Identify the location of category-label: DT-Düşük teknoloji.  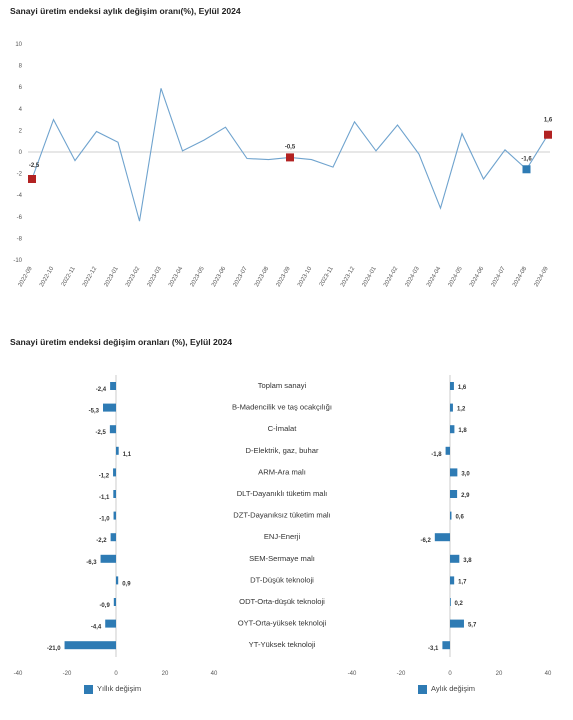
(282, 579).